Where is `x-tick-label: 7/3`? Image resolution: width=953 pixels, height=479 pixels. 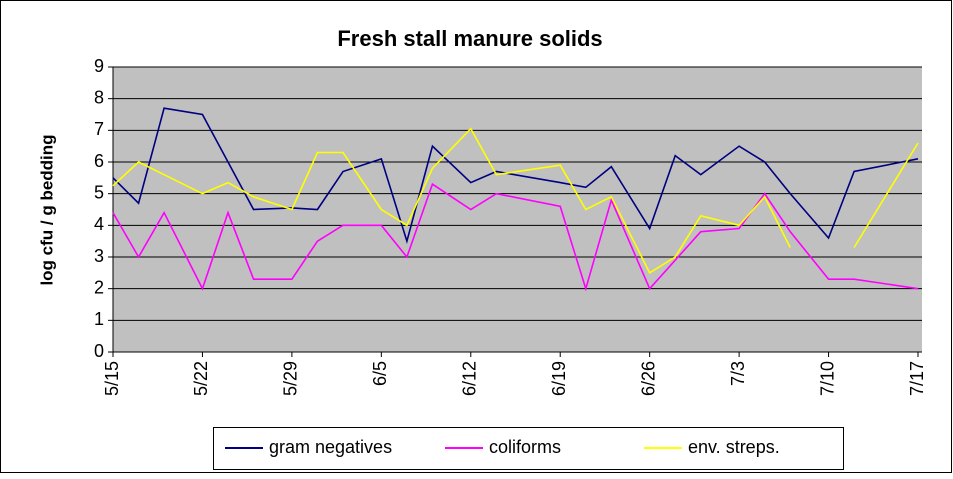 x-tick-label: 7/3 is located at coordinates (738, 373).